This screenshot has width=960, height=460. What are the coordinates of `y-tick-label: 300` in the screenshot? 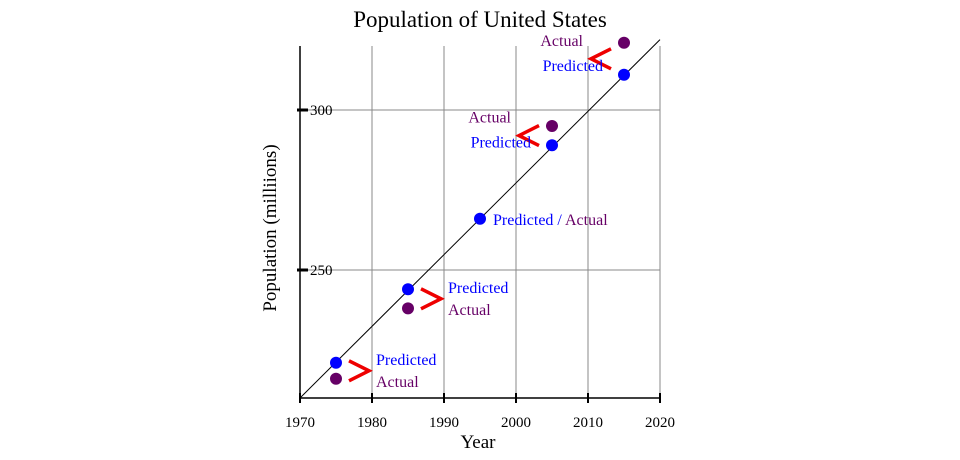 It's located at (321, 111).